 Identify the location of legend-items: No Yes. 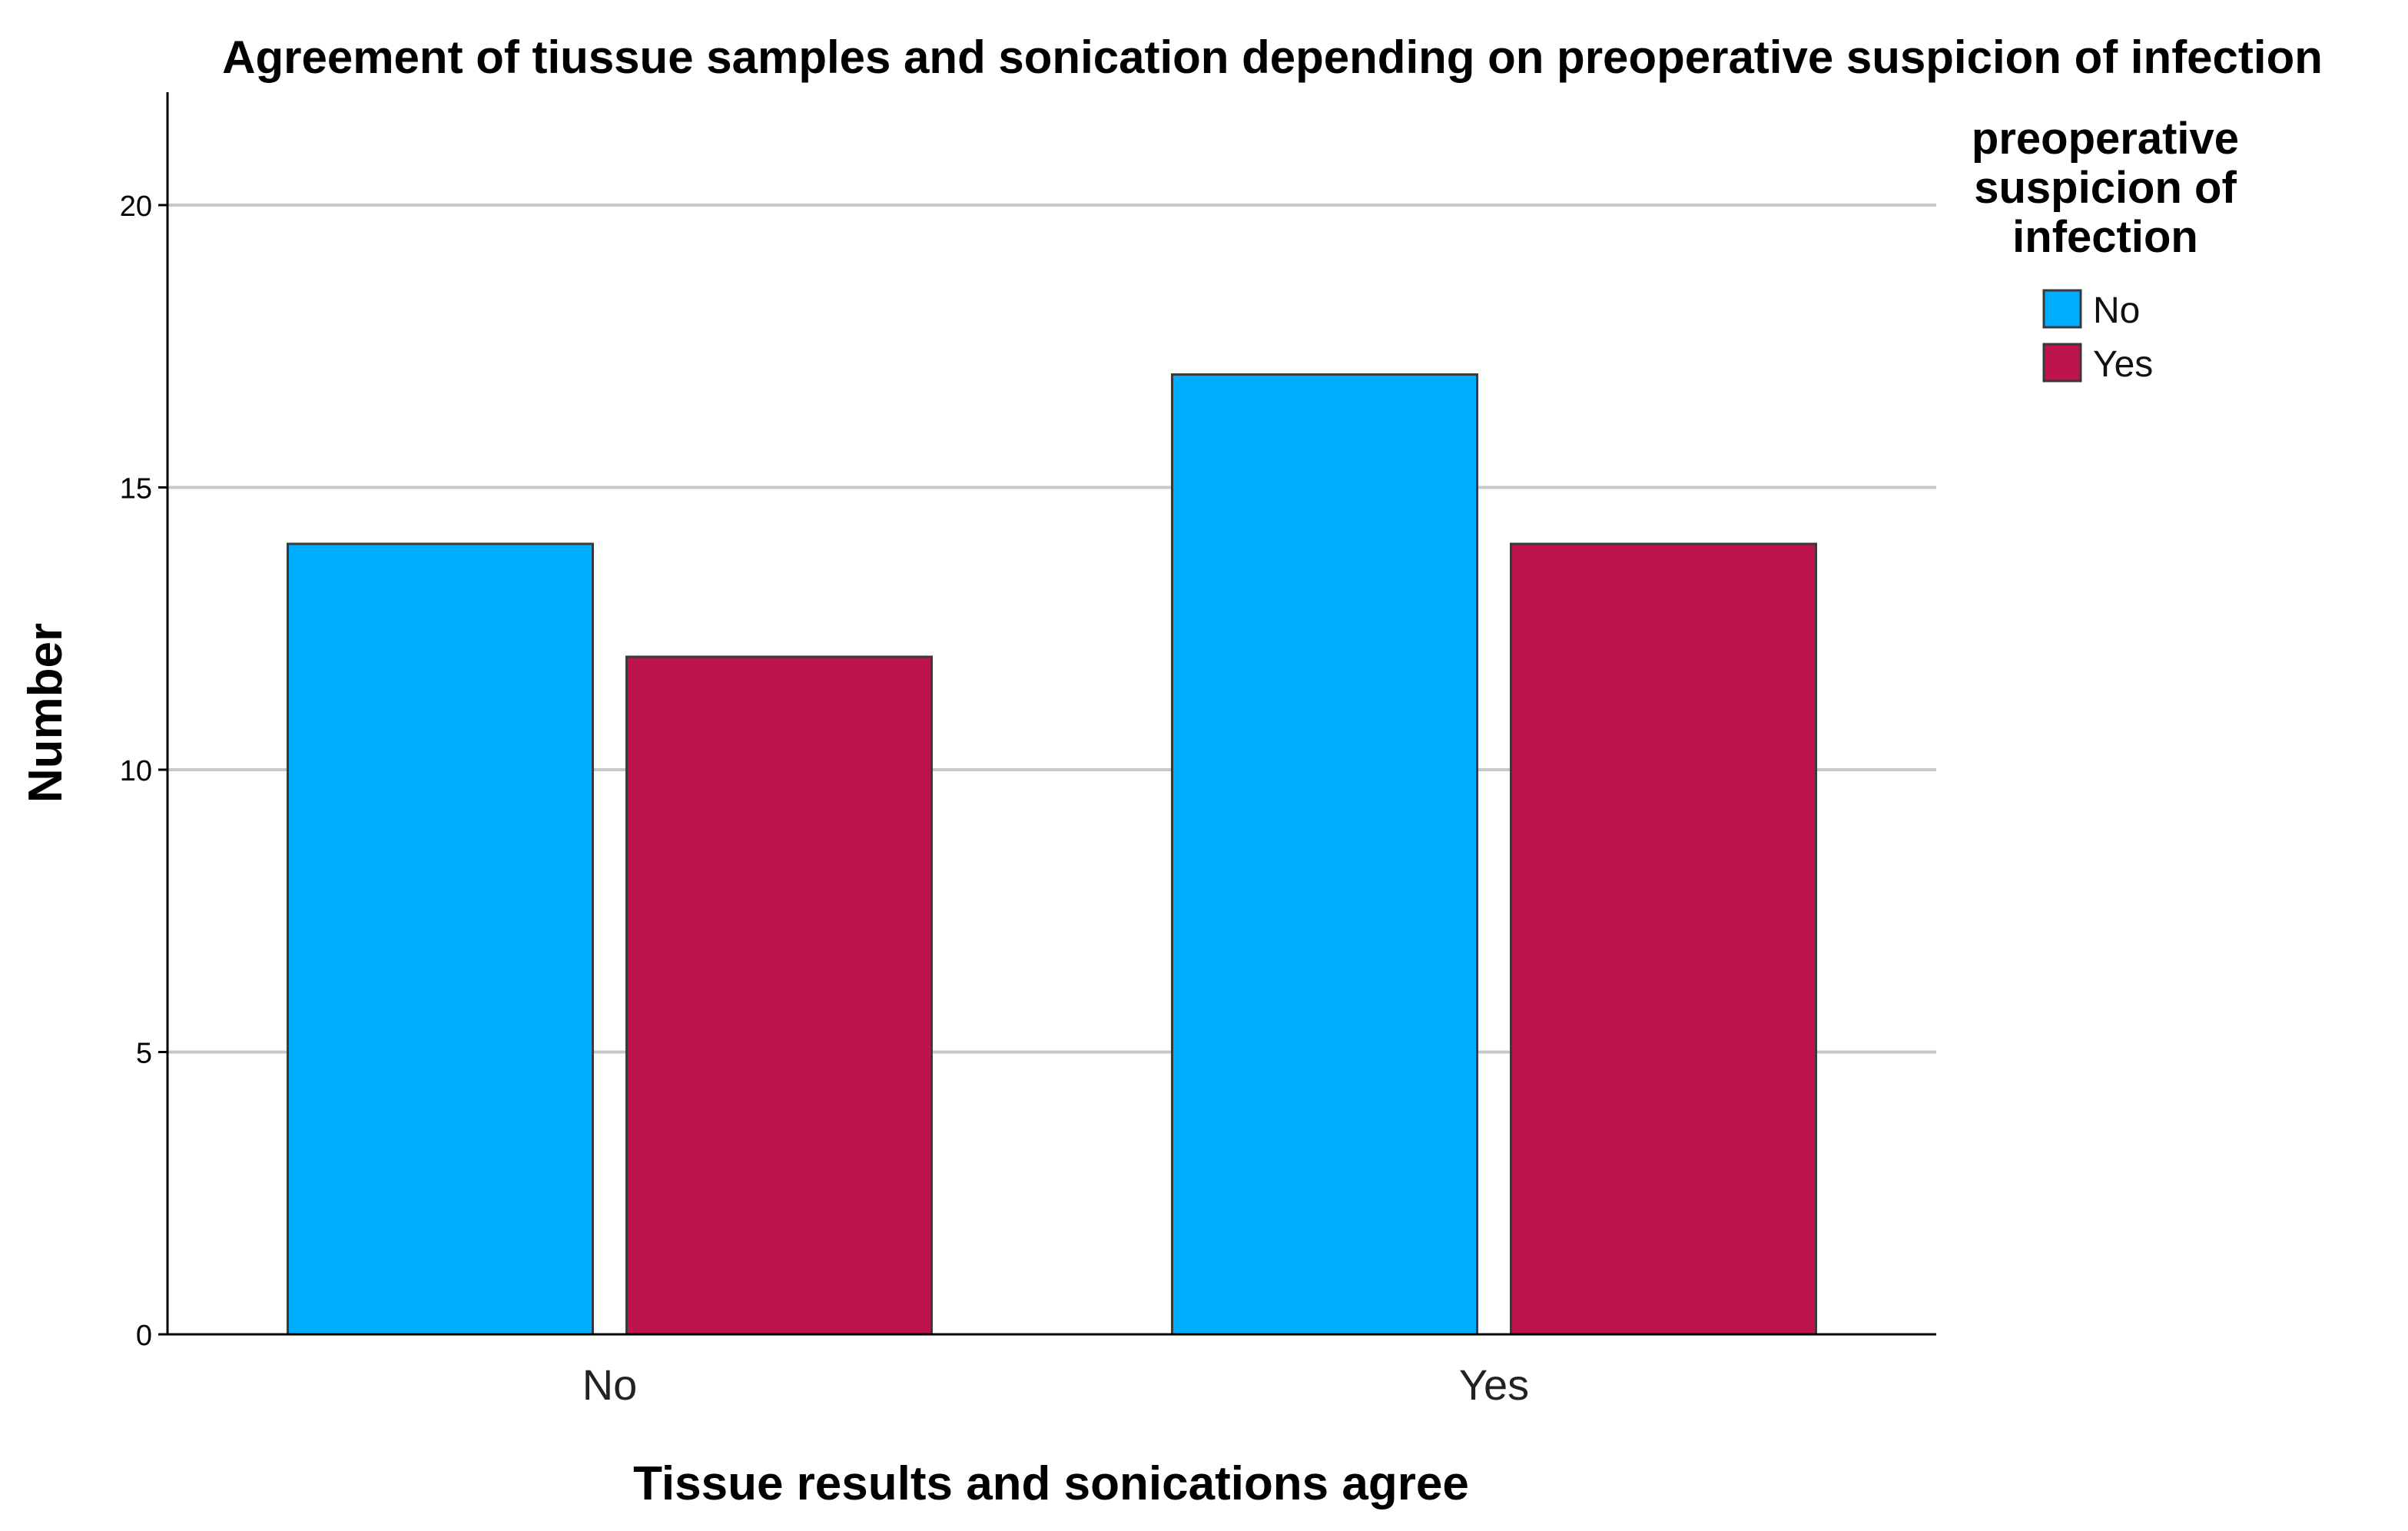
(2097, 337).